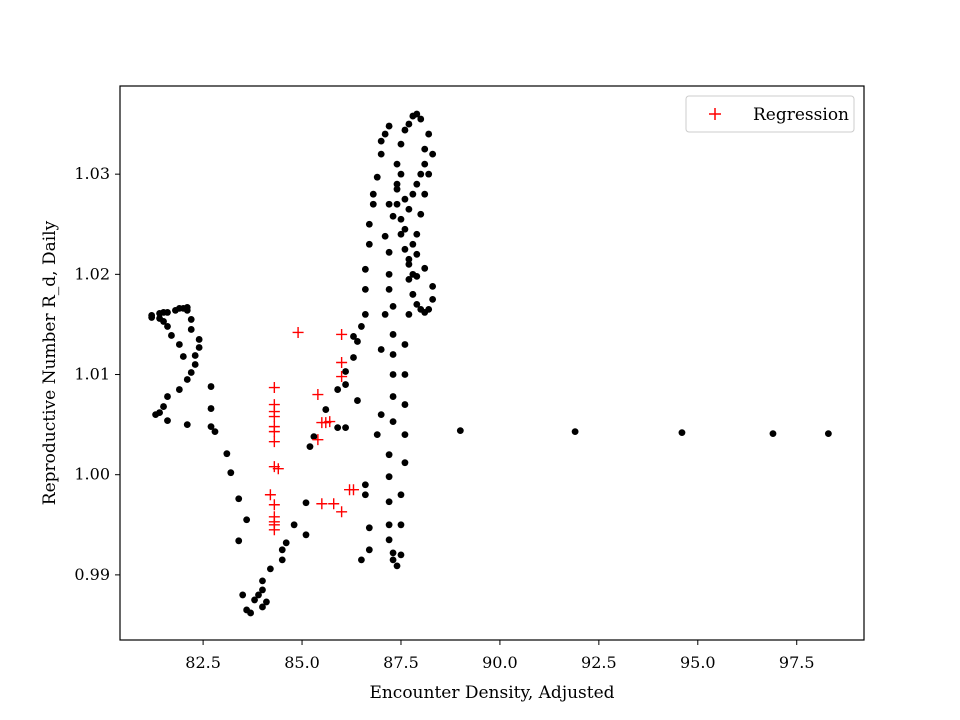  Describe the element at coordinates (401, 662) in the screenshot. I see `x-tick-label: 87.5` at that location.